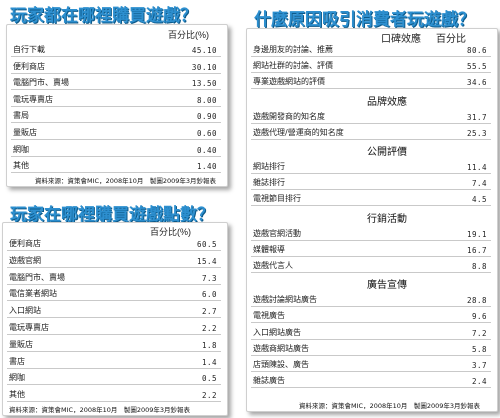  Describe the element at coordinates (114, 310) in the screenshot. I see `table-row: 入口網站 2.7` at that location.